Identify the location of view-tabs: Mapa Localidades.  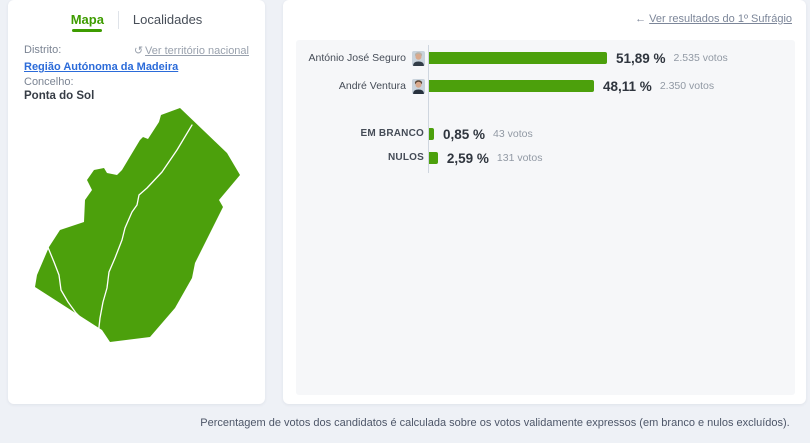
(136, 16).